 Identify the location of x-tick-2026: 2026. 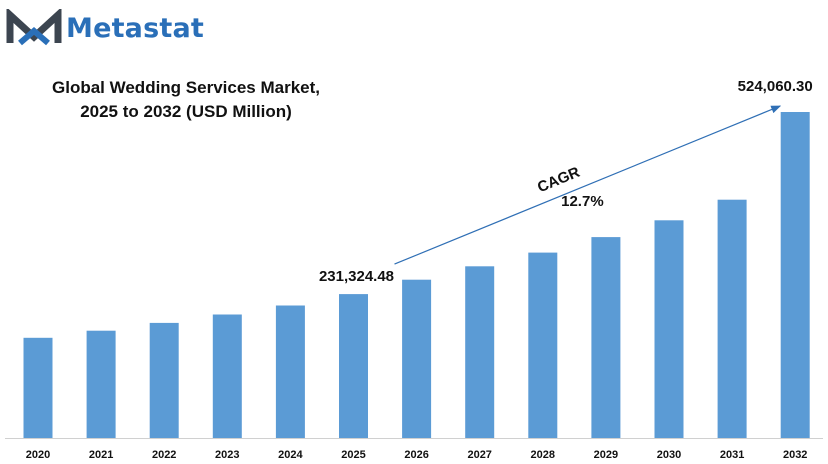
(416, 455).